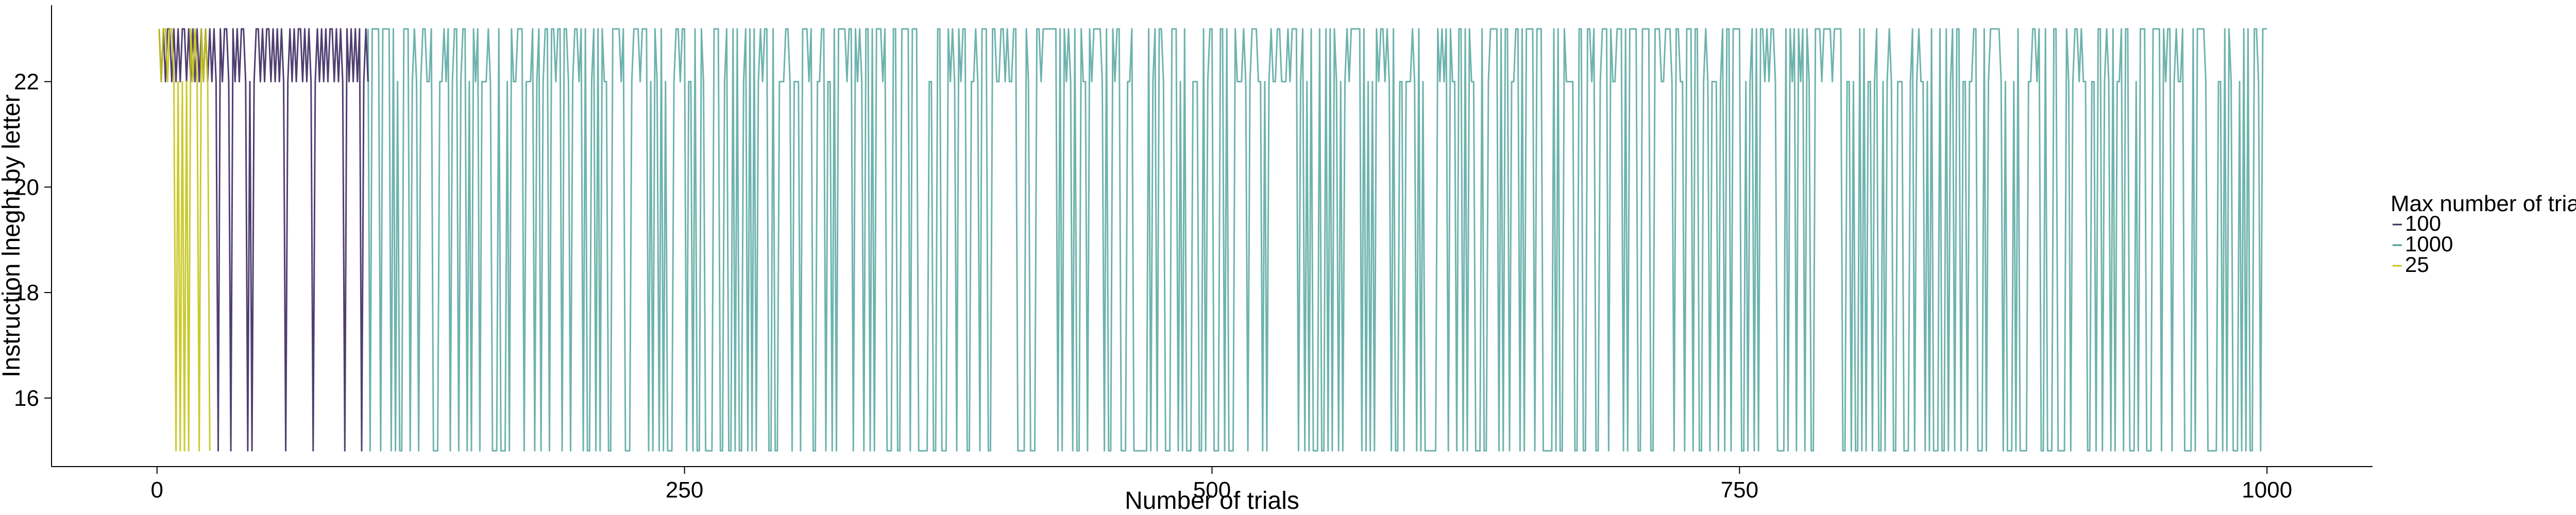 The image size is (2576, 515). Describe the element at coordinates (2423, 223) in the screenshot. I see `legend-label-100: 100` at that location.